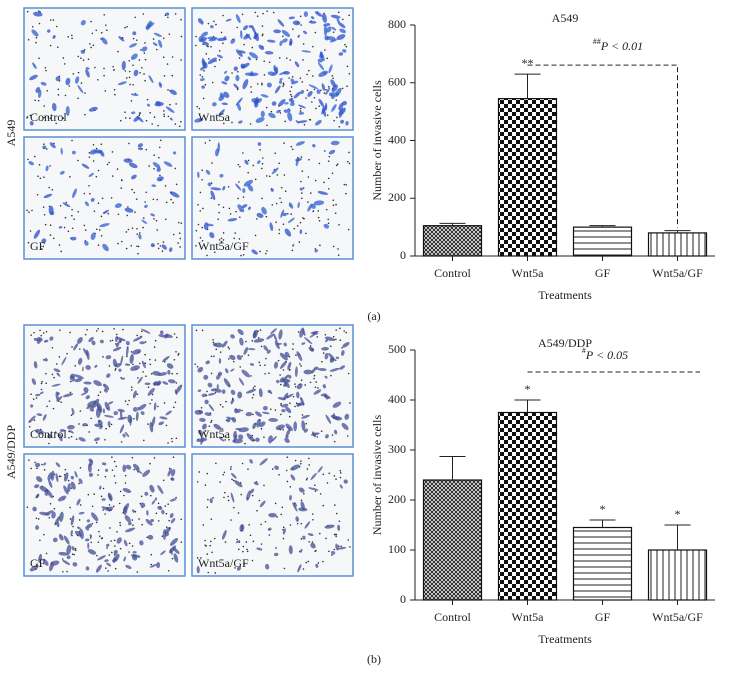 The width and height of the screenshot is (755, 684). Describe the element at coordinates (377, 475) in the screenshot. I see `y-axis-title: Number of invasive cells` at that location.